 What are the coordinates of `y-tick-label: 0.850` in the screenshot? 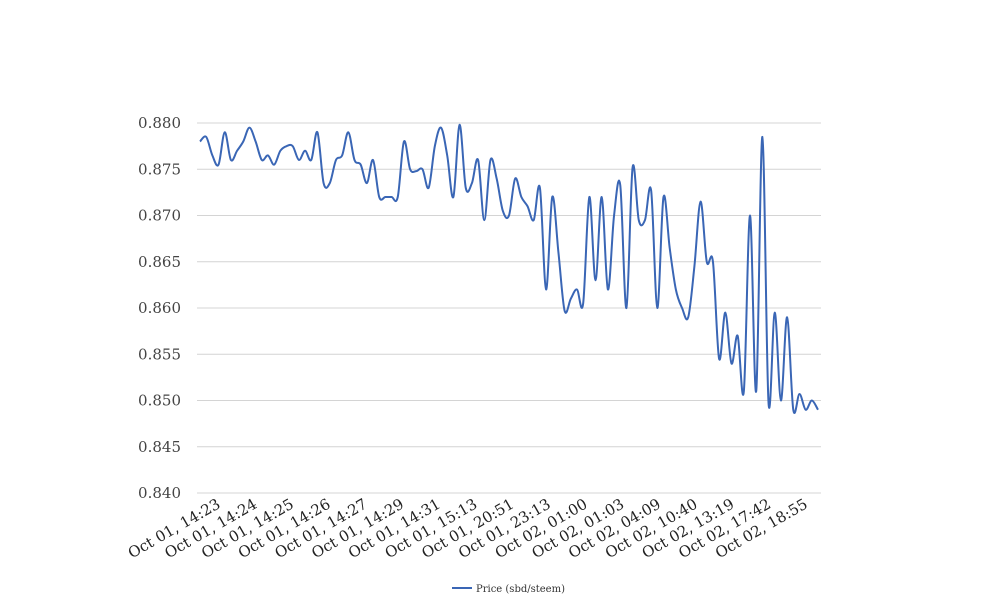 It's located at (159, 401).